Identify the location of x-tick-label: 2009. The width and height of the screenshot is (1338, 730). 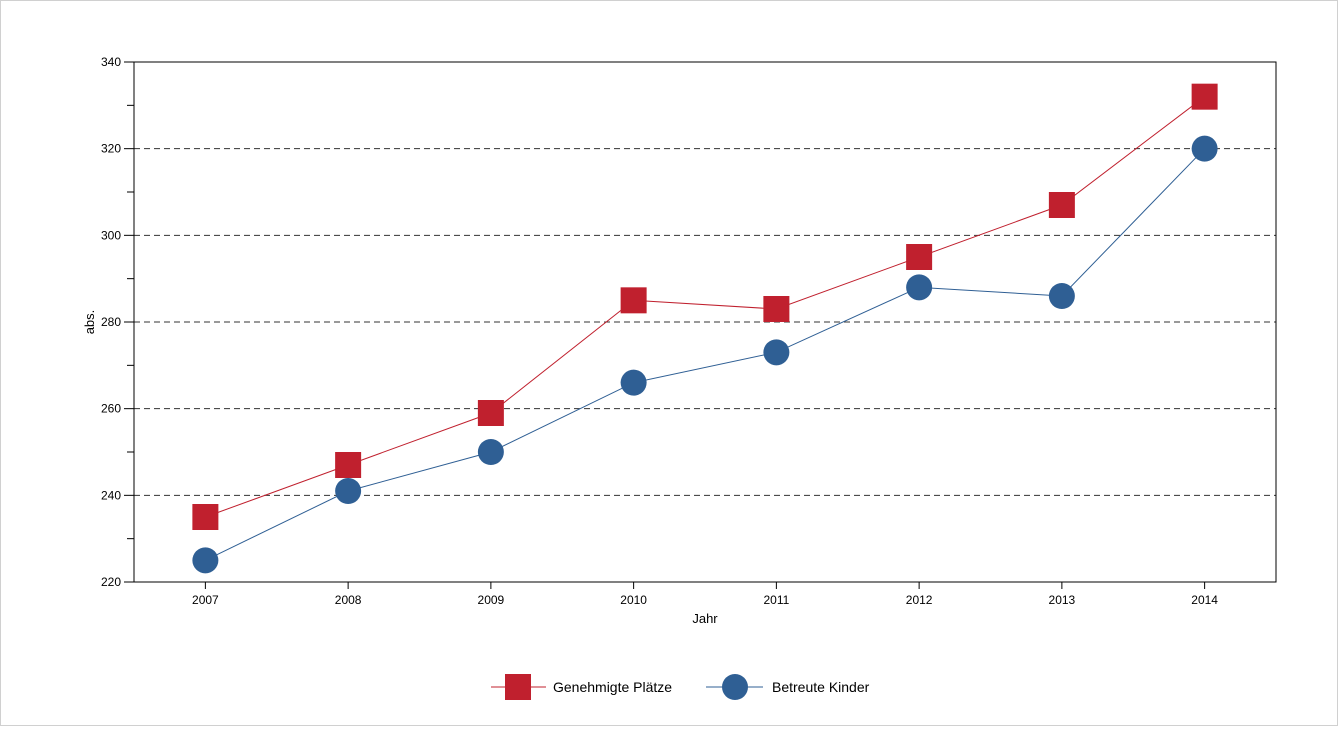
(491, 600).